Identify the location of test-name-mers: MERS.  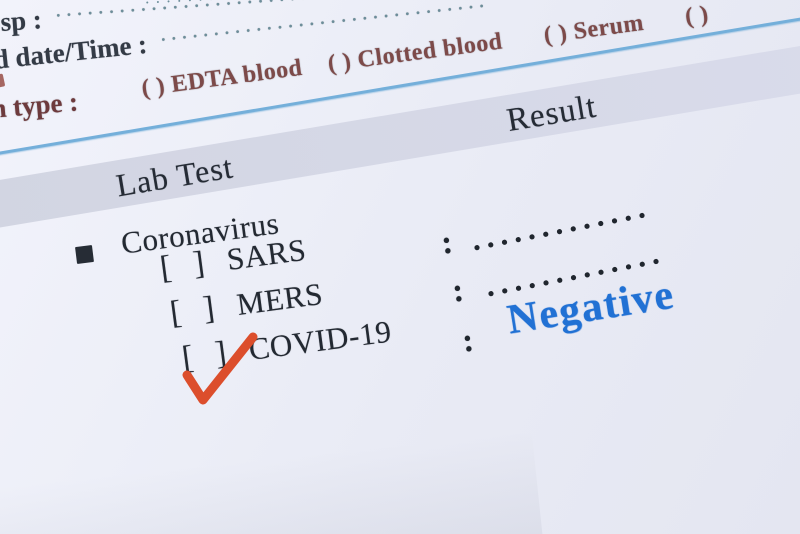
(279, 298).